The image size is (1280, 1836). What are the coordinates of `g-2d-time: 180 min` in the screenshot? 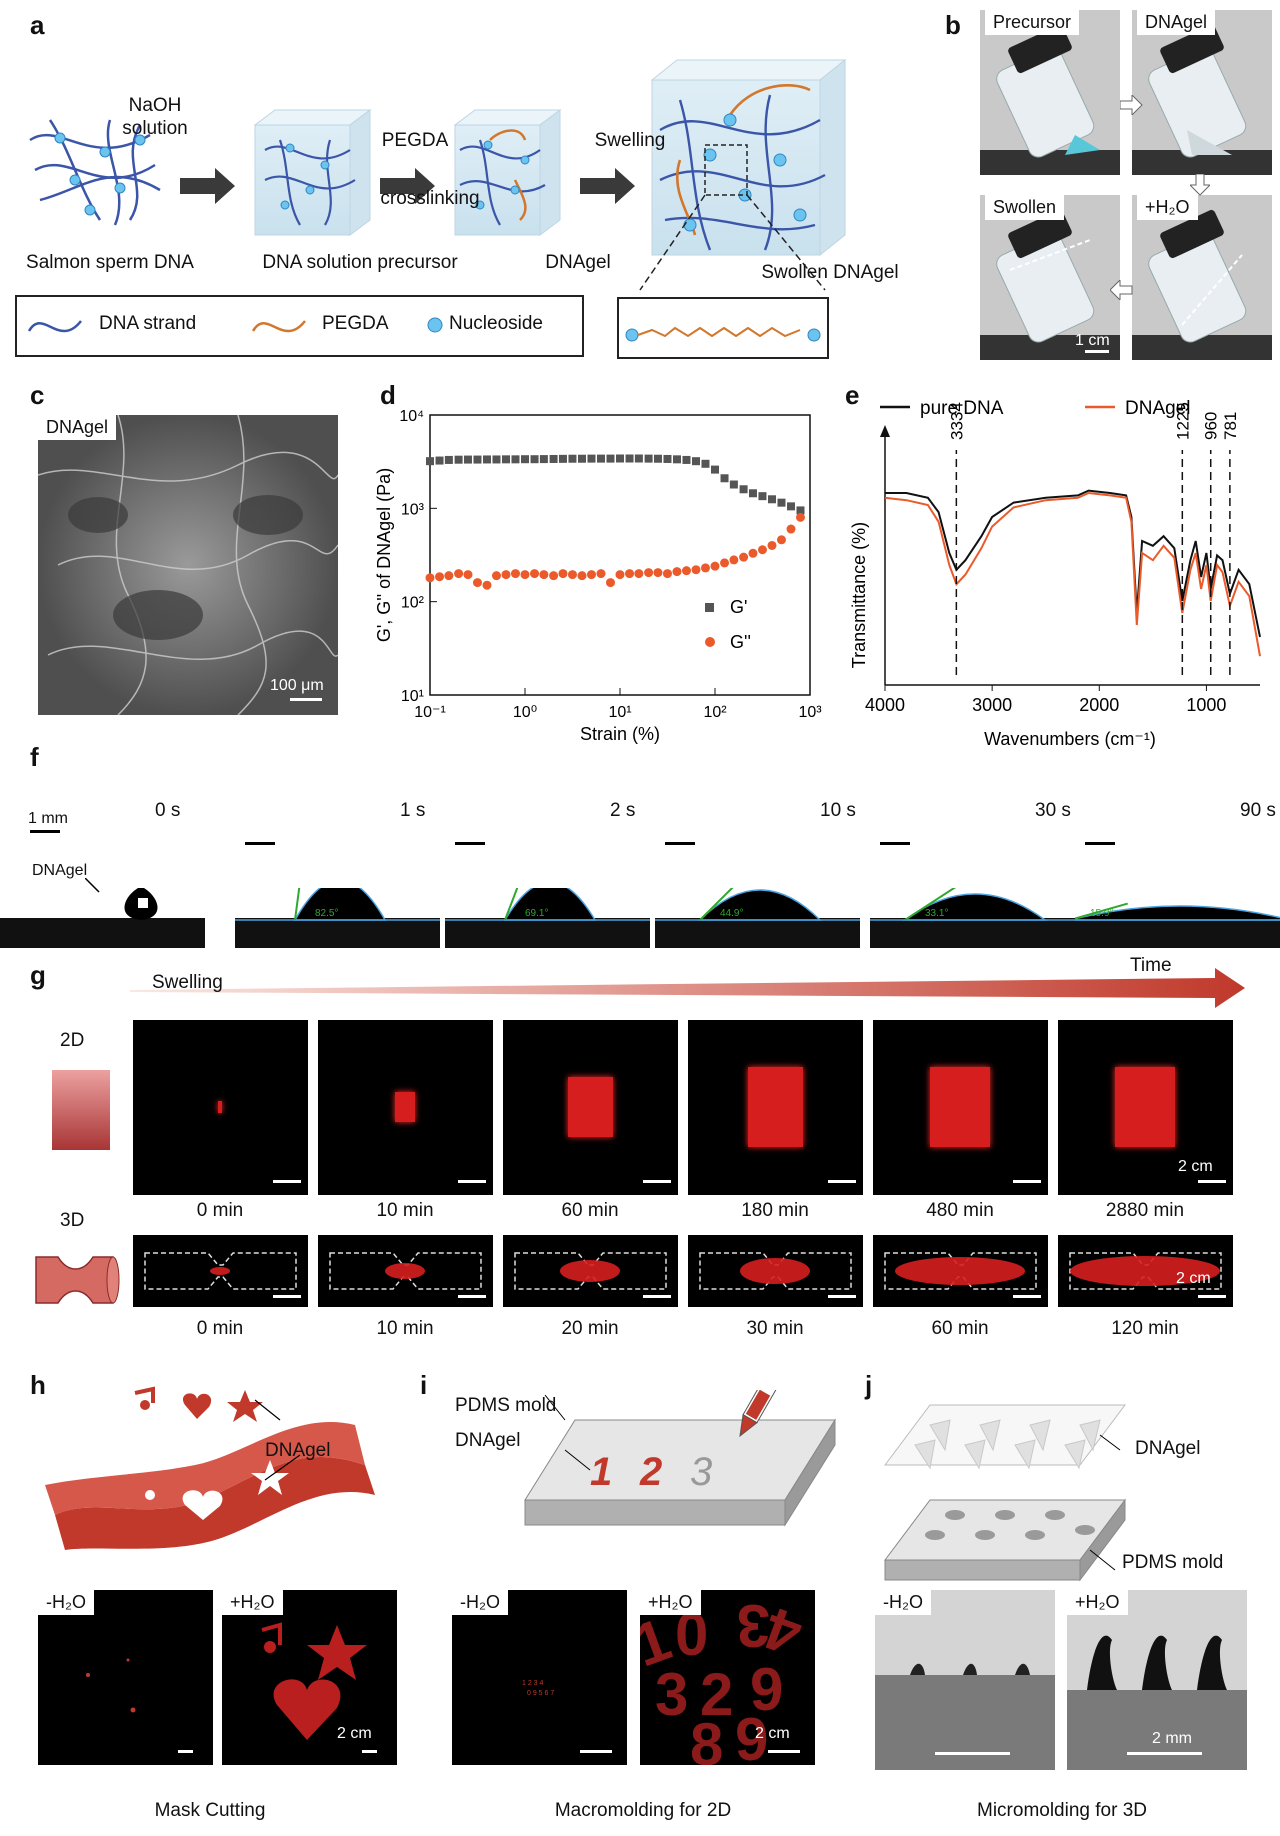 It's located at (775, 1210).